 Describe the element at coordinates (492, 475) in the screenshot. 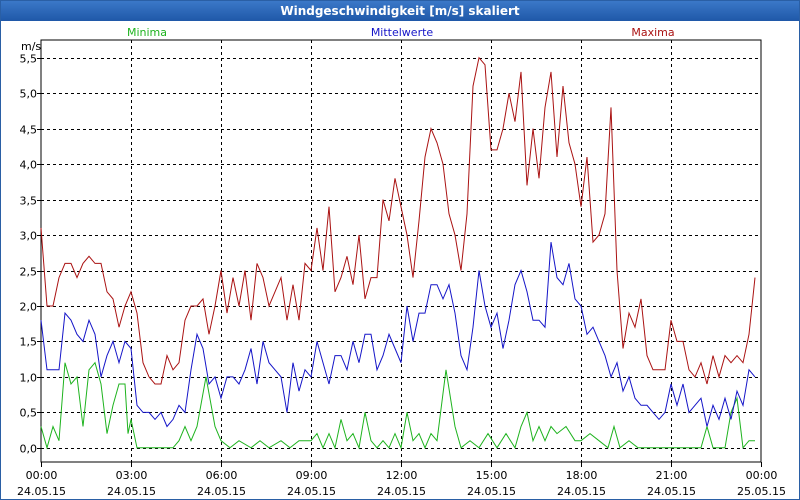

I see `x-tick-time-label: 15:00` at that location.